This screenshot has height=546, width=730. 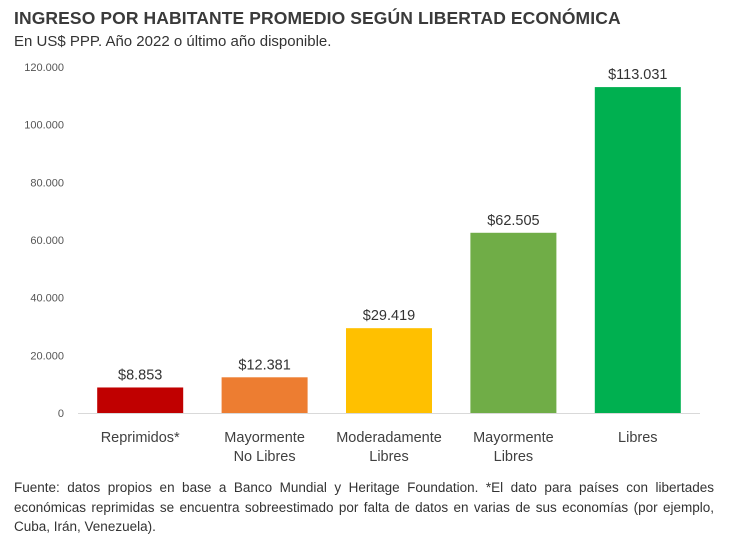 I want to click on y-tick-label: 0, so click(x=61, y=414).